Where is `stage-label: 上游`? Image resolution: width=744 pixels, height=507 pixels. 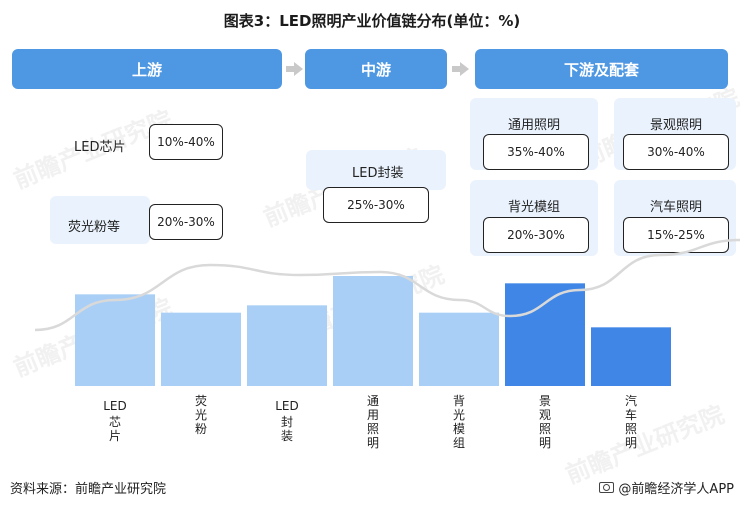
stage-label: 上游 is located at coordinates (146, 69).